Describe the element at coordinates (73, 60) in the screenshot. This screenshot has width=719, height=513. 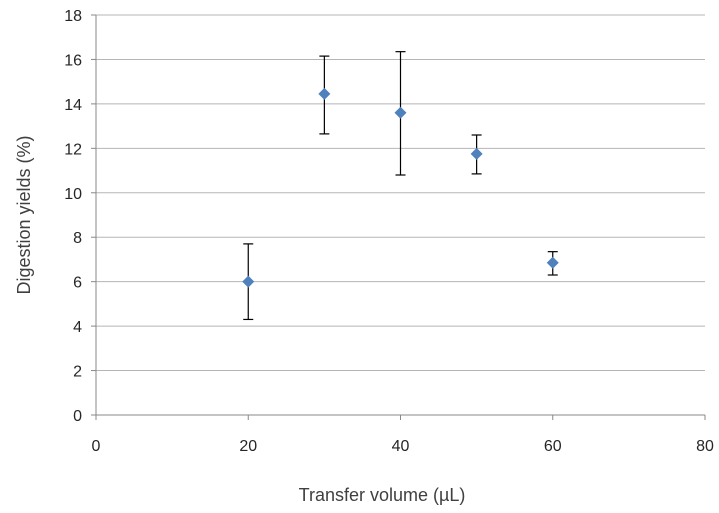
I see `y-tick-label-16: 16` at that location.